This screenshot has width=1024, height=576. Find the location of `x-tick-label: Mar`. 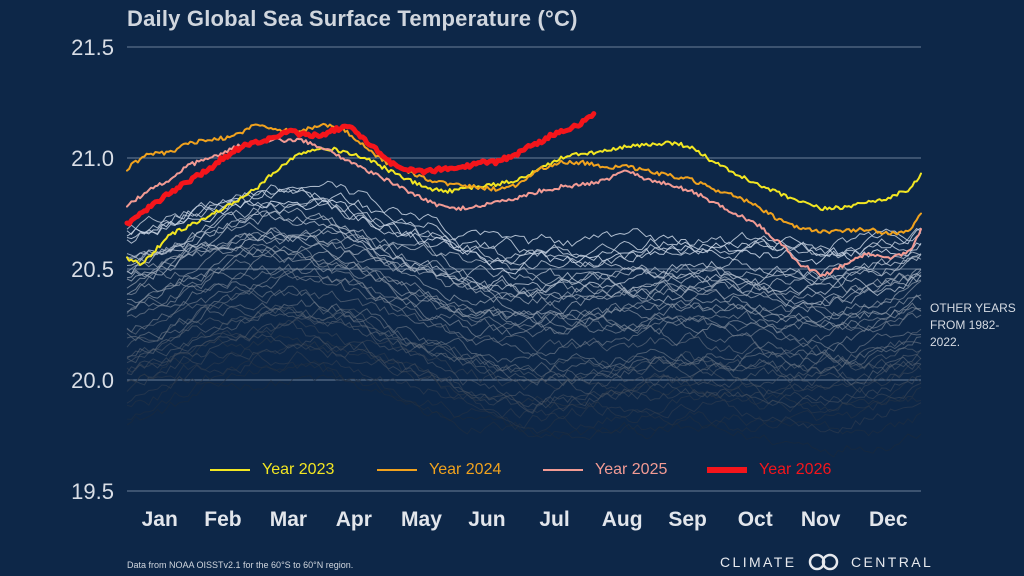

x-tick-label: Mar is located at coordinates (288, 519).